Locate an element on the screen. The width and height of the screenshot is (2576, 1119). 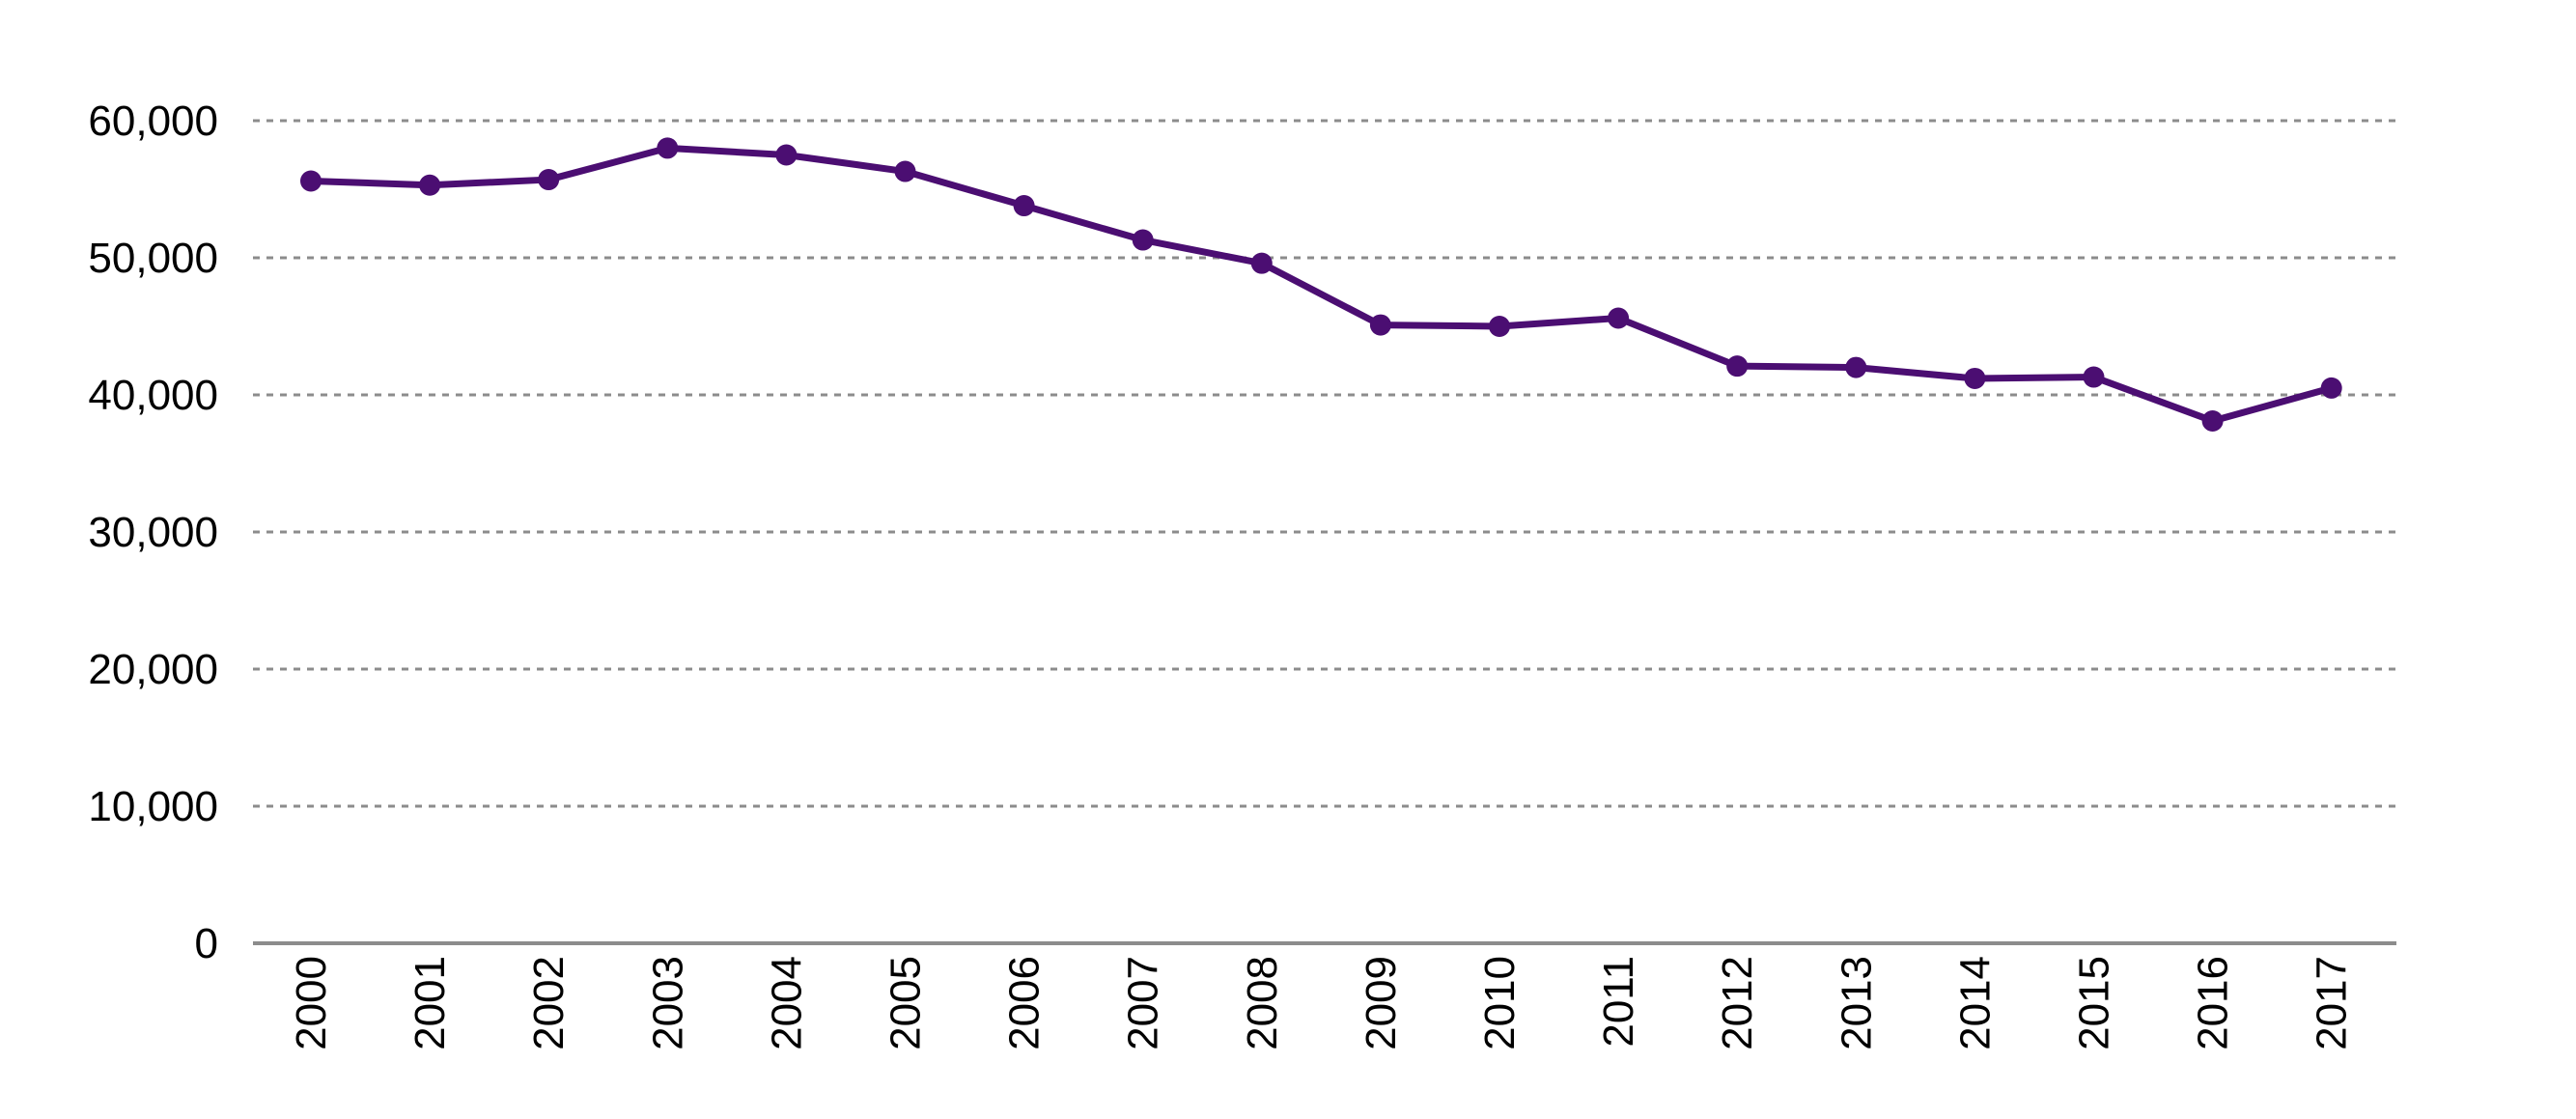
x-tick-label: 2004 is located at coordinates (787, 1003).